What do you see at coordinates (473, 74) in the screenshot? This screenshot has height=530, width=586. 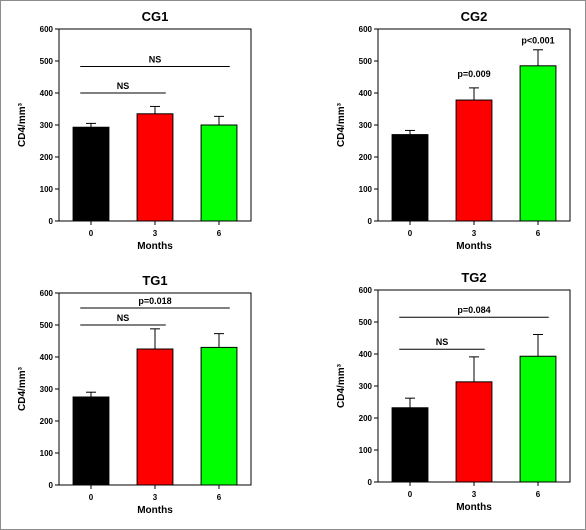 I see `significance-label: p=0.009` at bounding box center [473, 74].